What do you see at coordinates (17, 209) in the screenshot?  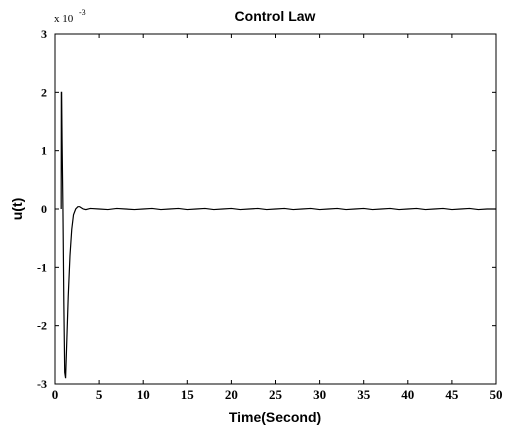 I see `y-axis-label: u(t)` at bounding box center [17, 209].